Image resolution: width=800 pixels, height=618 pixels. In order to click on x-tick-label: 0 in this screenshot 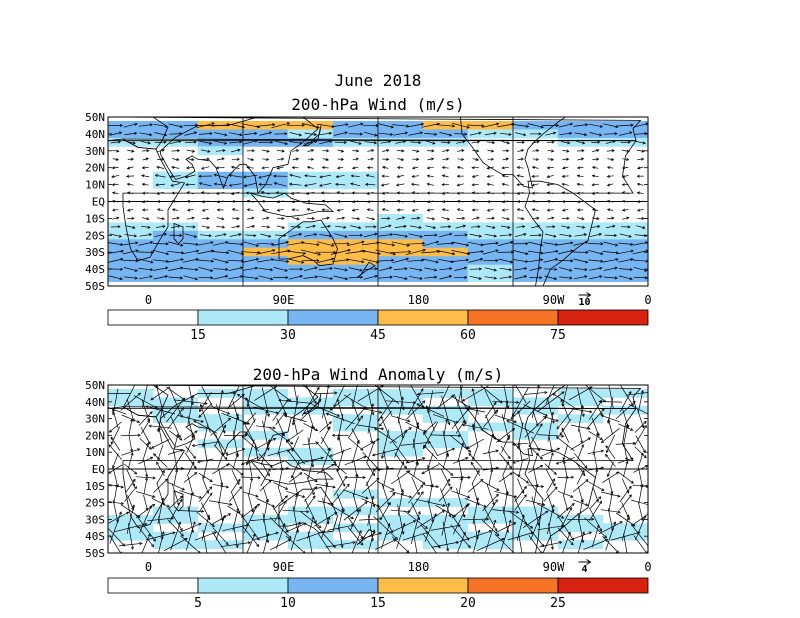, I will do `click(647, 567)`.